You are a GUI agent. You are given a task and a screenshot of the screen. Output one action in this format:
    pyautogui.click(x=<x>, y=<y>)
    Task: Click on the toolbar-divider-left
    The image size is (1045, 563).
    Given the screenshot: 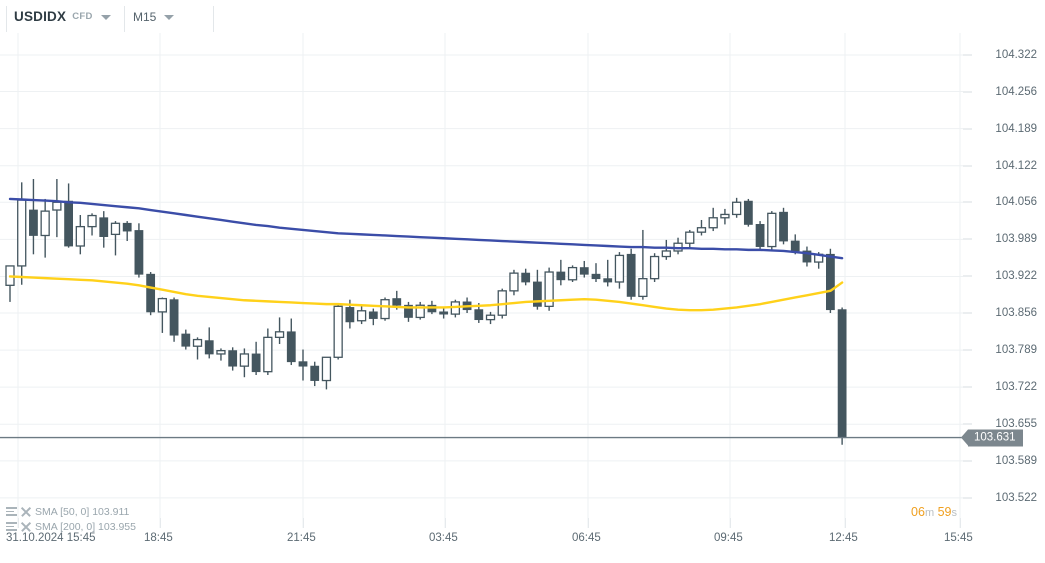 What is the action you would take?
    pyautogui.click(x=6, y=19)
    